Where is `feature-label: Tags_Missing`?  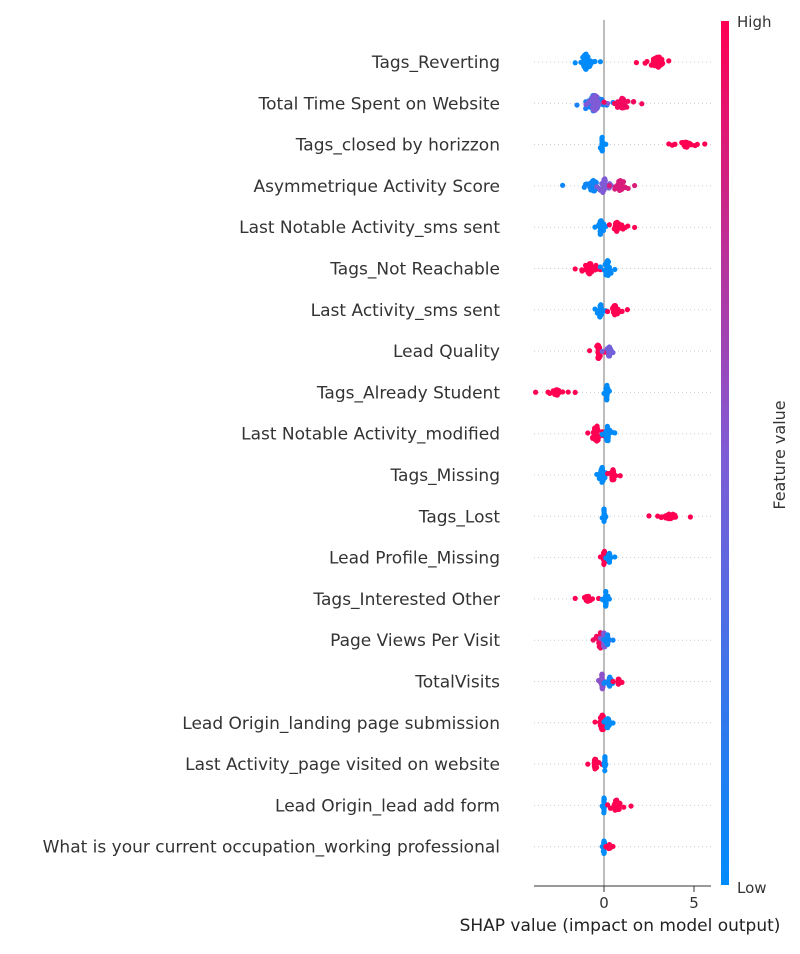
feature-label: Tags_Missing is located at coordinates (444, 476).